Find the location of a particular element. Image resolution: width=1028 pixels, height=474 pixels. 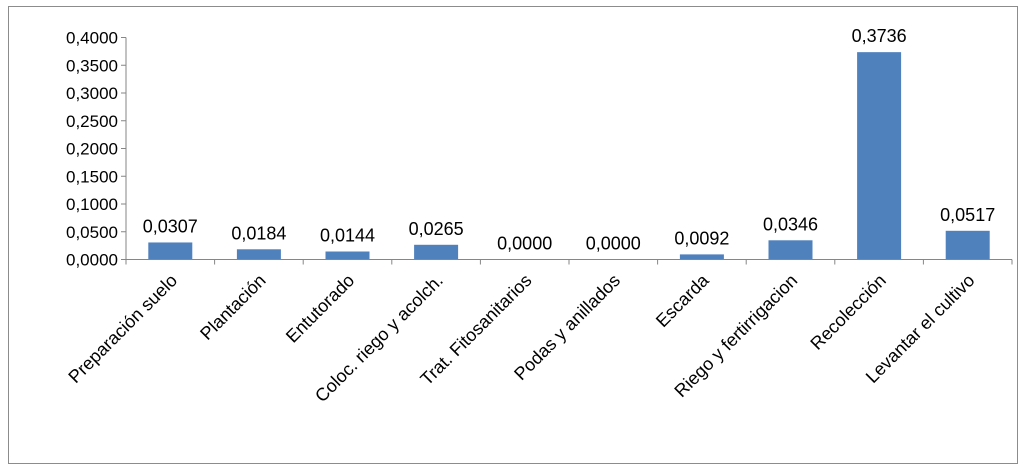

data-label: 0,3736 is located at coordinates (879, 36).